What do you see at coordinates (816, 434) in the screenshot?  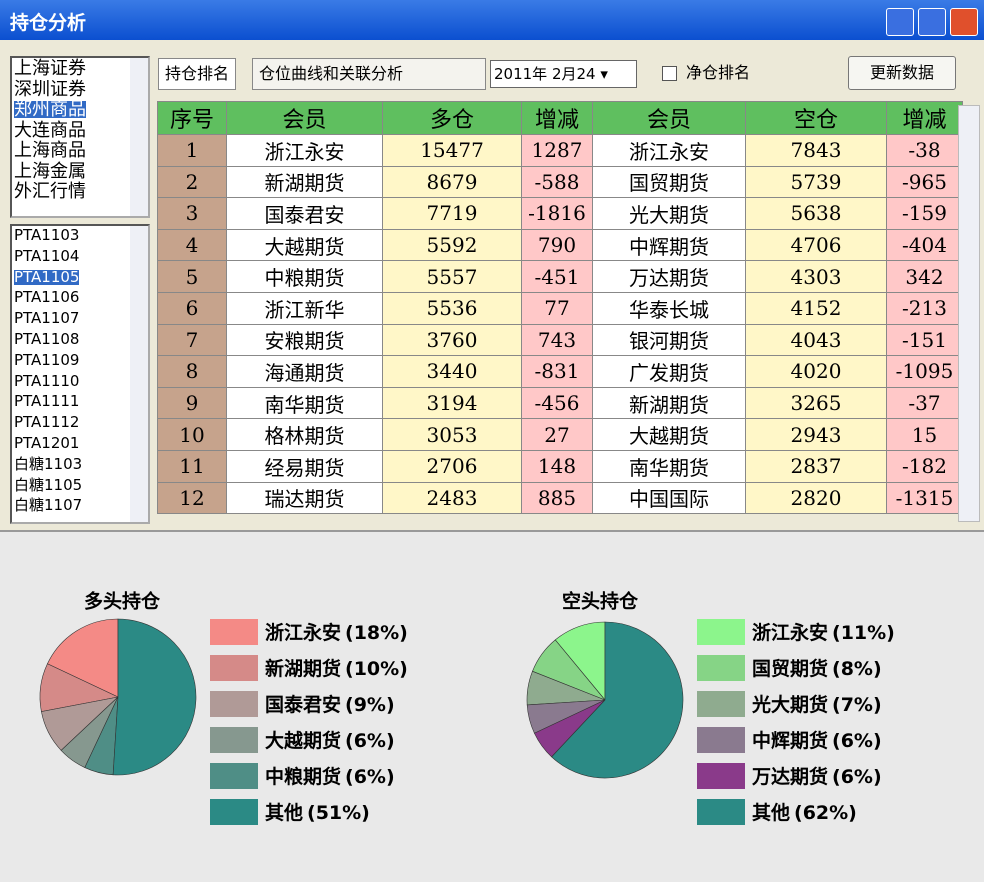 I see `cell: 2943` at bounding box center [816, 434].